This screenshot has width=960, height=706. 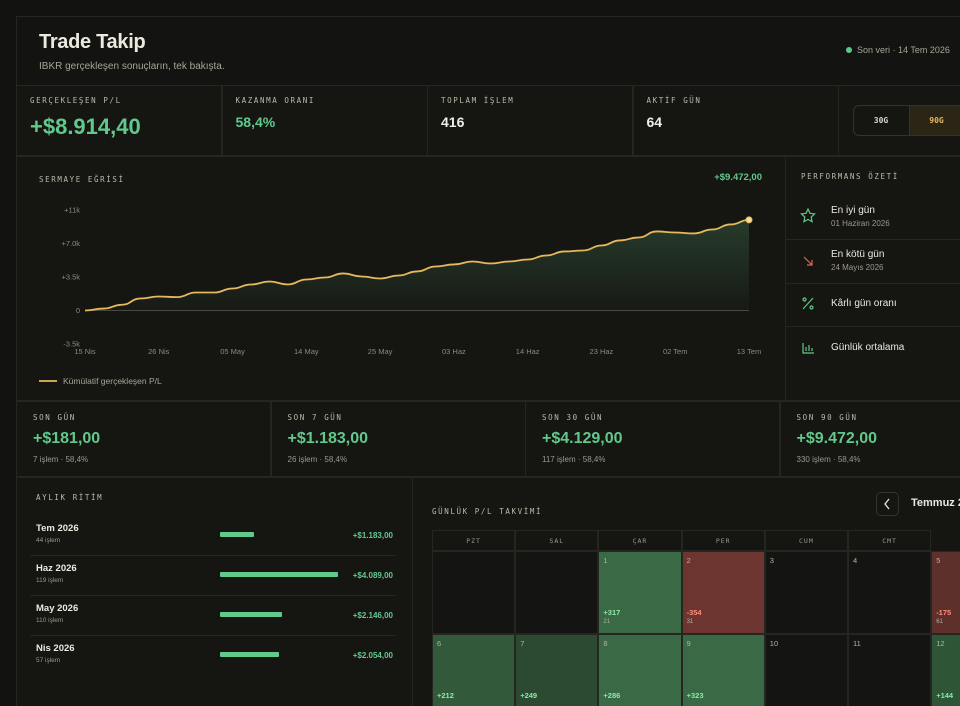 What do you see at coordinates (654, 122) in the screenshot?
I see `kpi-value: 64` at bounding box center [654, 122].